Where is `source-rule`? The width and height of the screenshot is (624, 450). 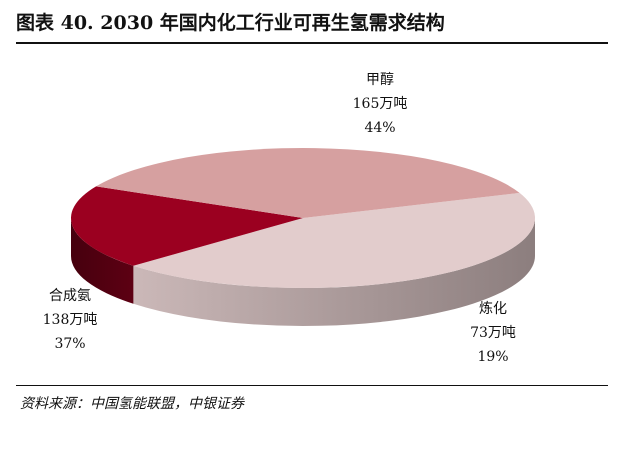
source-rule is located at coordinates (312, 385).